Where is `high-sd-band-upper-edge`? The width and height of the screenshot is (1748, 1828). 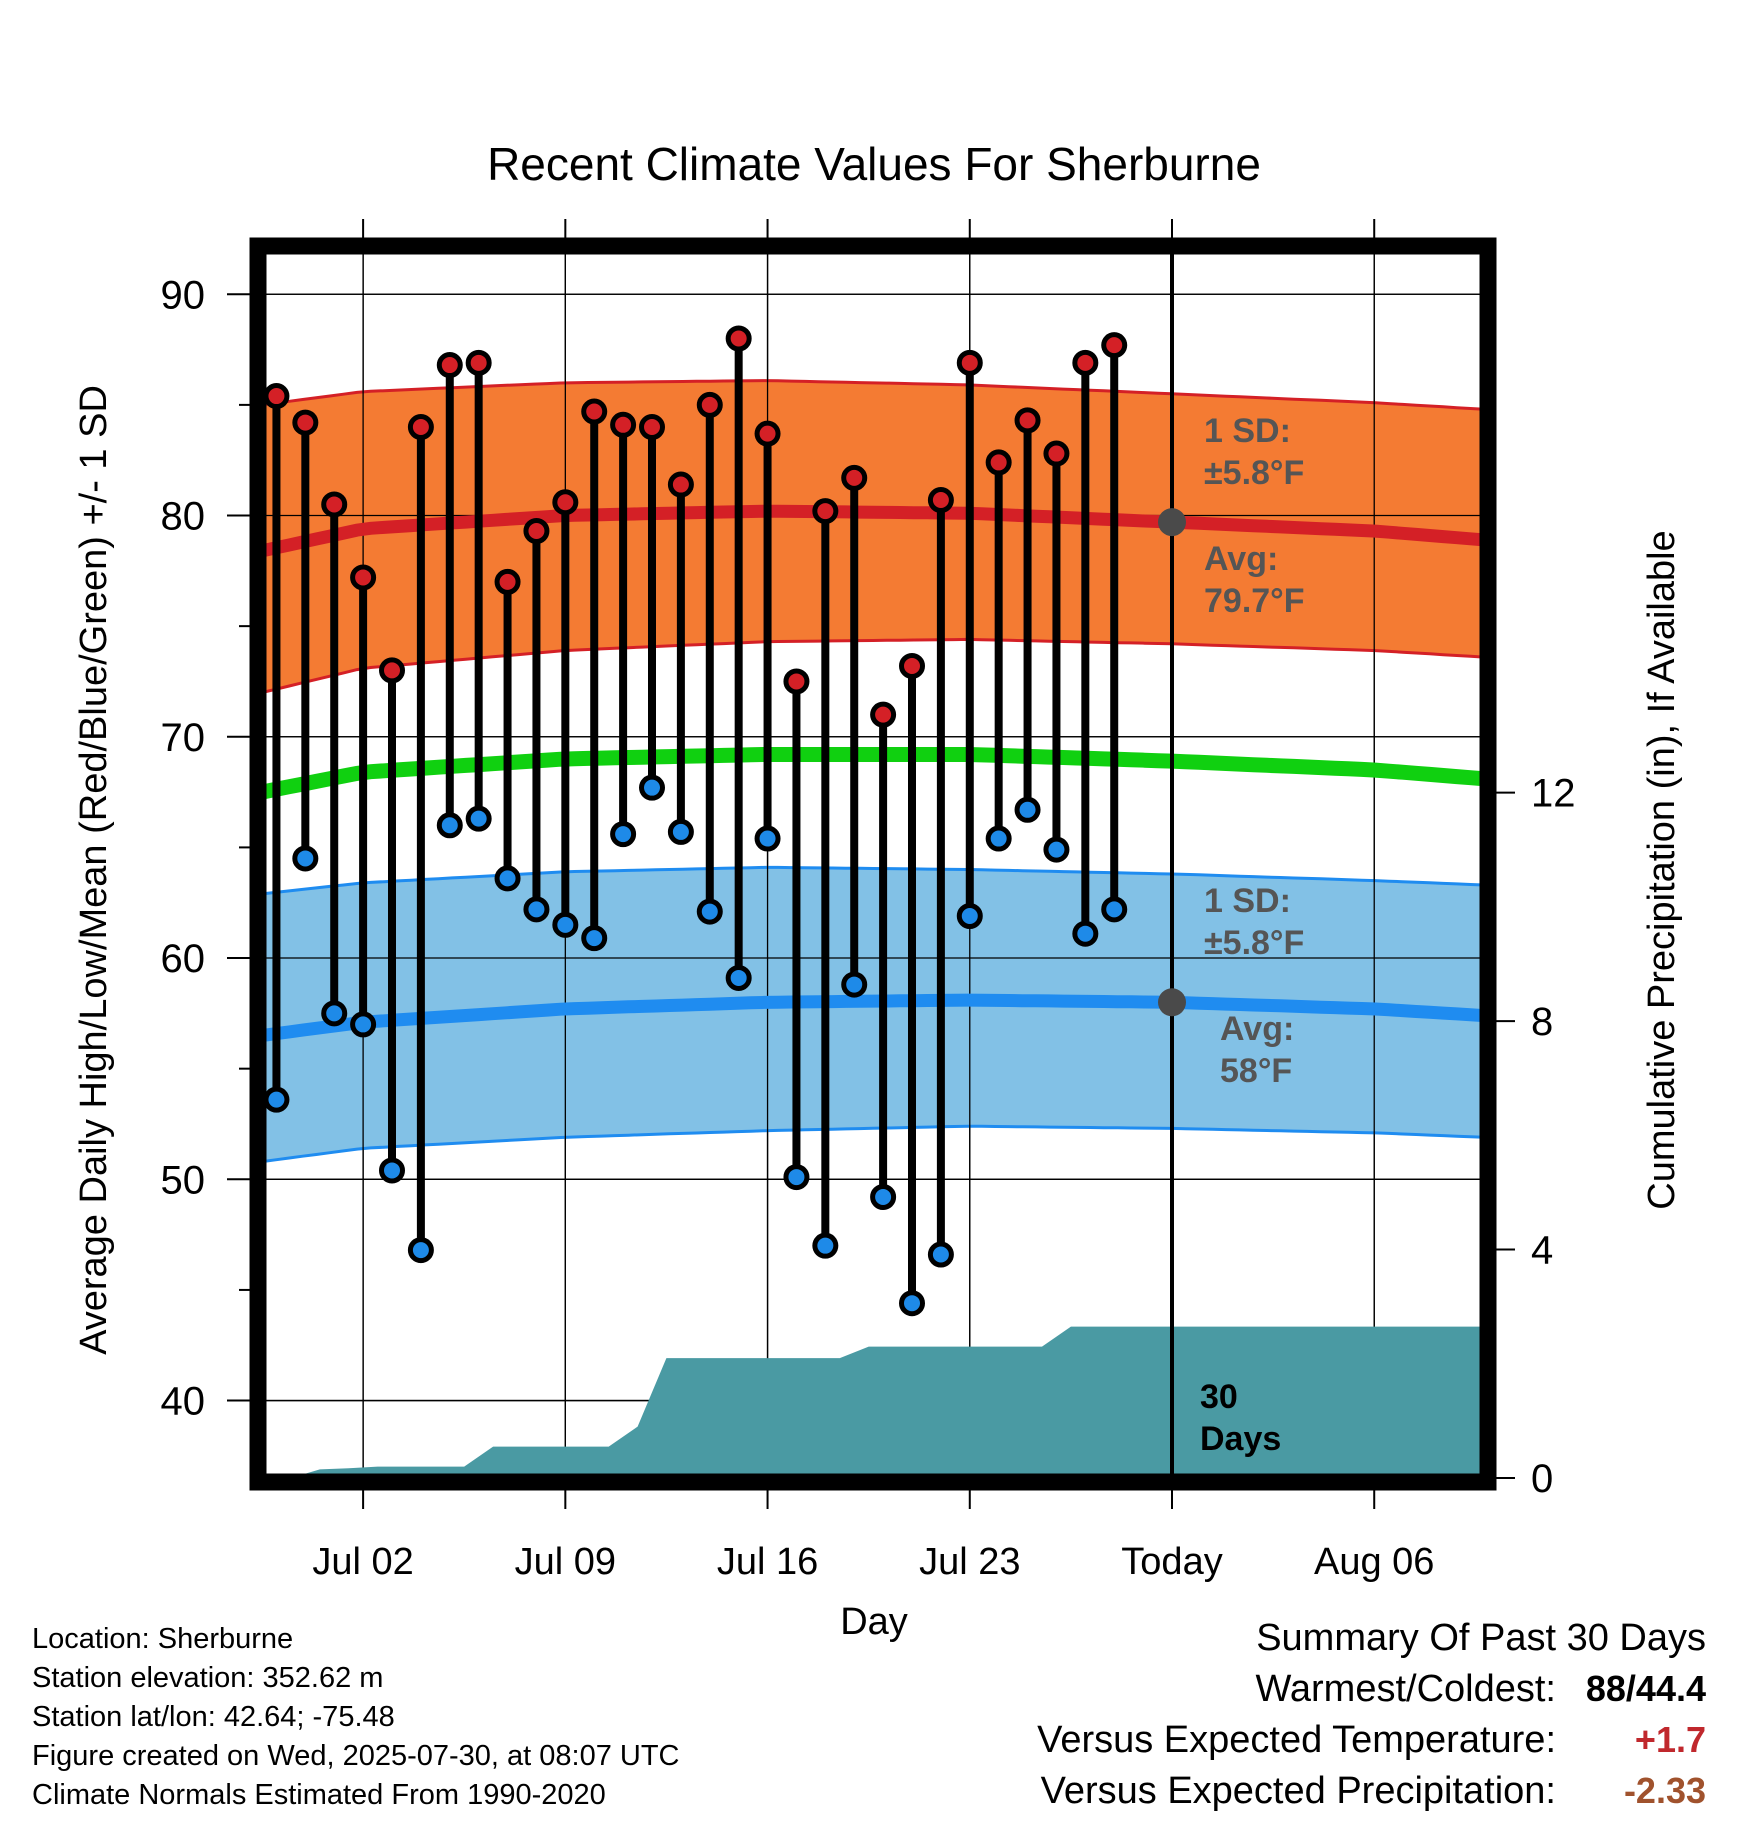
high-sd-band-upper-edge is located at coordinates (873, 395).